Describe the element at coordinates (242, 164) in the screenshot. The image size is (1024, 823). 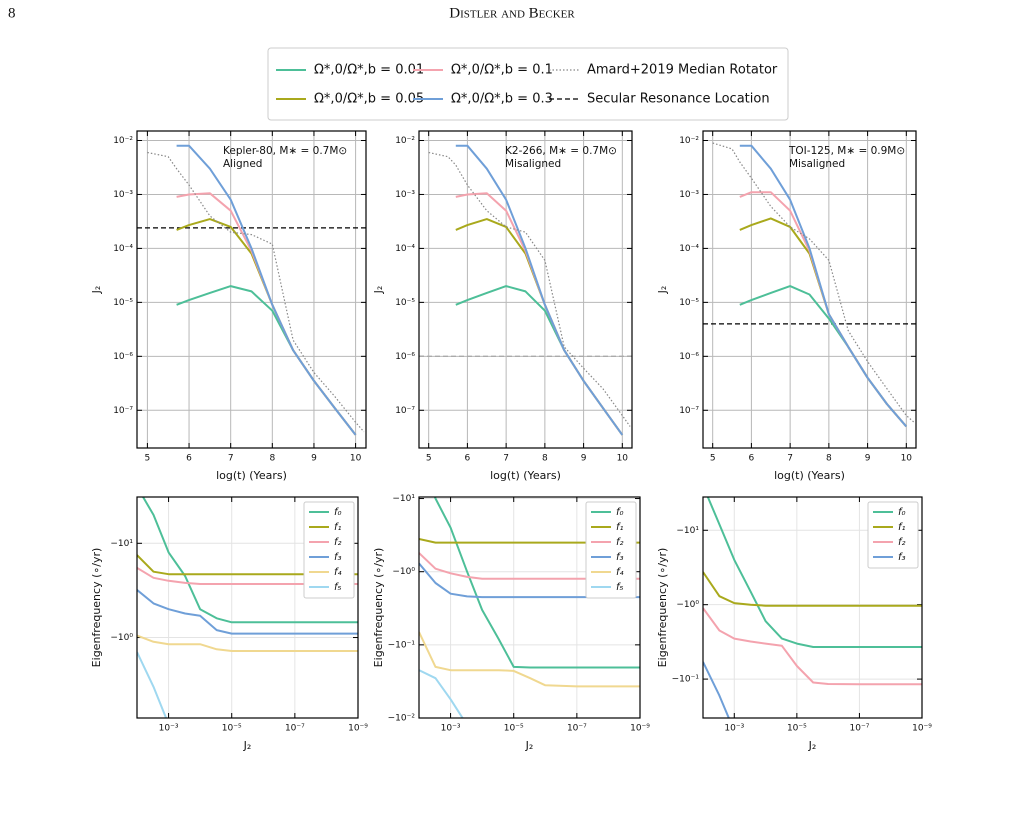
I see `annotation: Aligned` at that location.